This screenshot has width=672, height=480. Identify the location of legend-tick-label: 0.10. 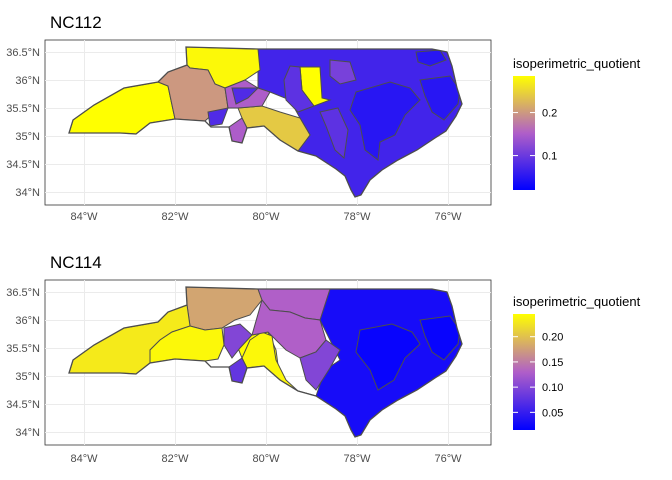
(552, 388).